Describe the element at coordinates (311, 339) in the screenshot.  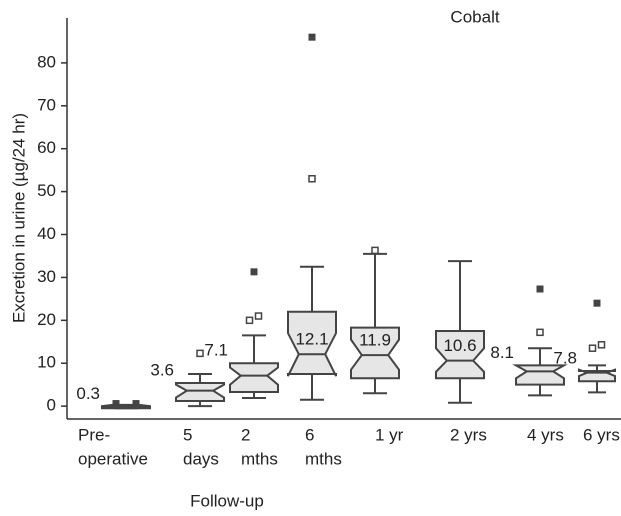
I see `median-label: 12.1` at that location.